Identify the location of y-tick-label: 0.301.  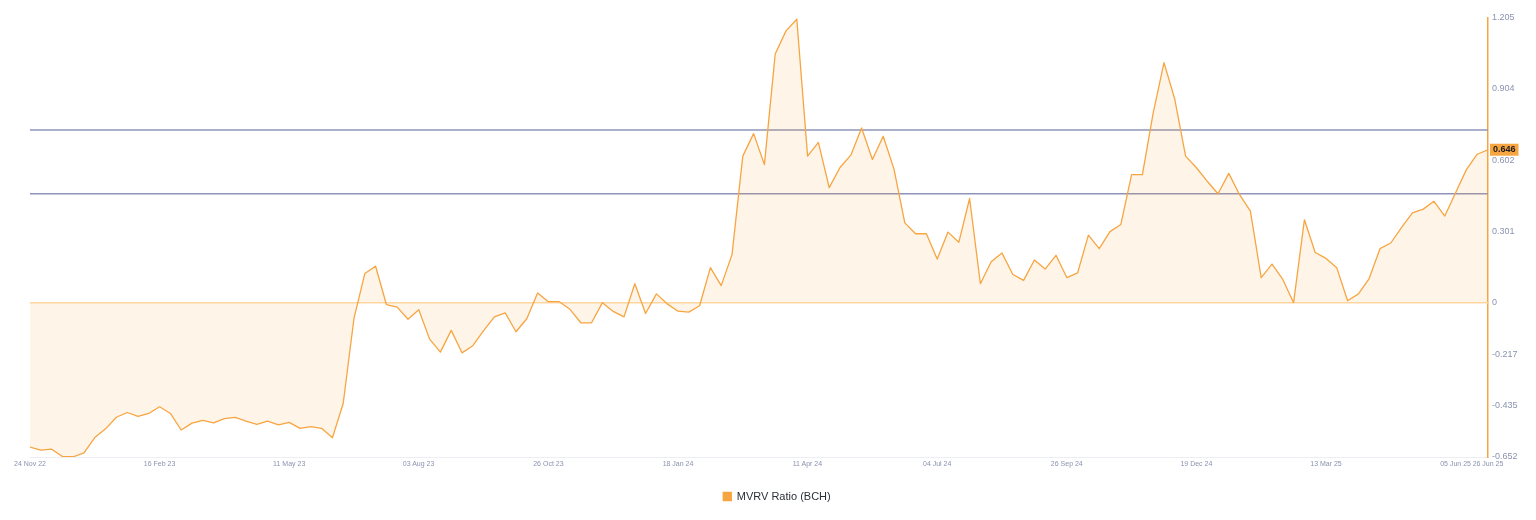
(1503, 230).